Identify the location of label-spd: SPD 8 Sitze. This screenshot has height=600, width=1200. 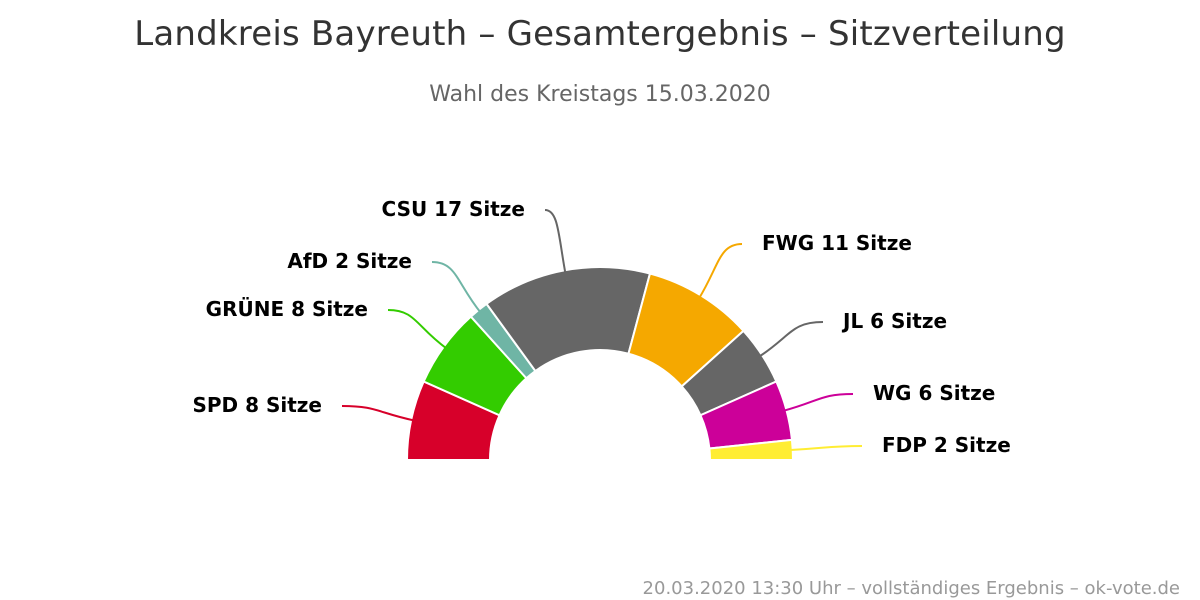
(257, 405).